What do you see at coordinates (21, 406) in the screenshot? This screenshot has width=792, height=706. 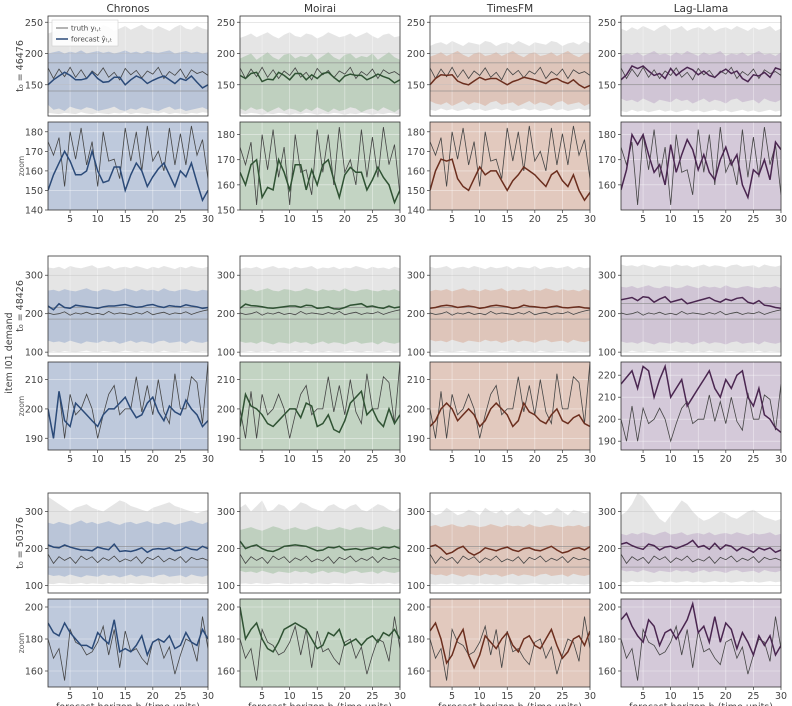 I see `zoom-label-2: zoom` at bounding box center [21, 406].